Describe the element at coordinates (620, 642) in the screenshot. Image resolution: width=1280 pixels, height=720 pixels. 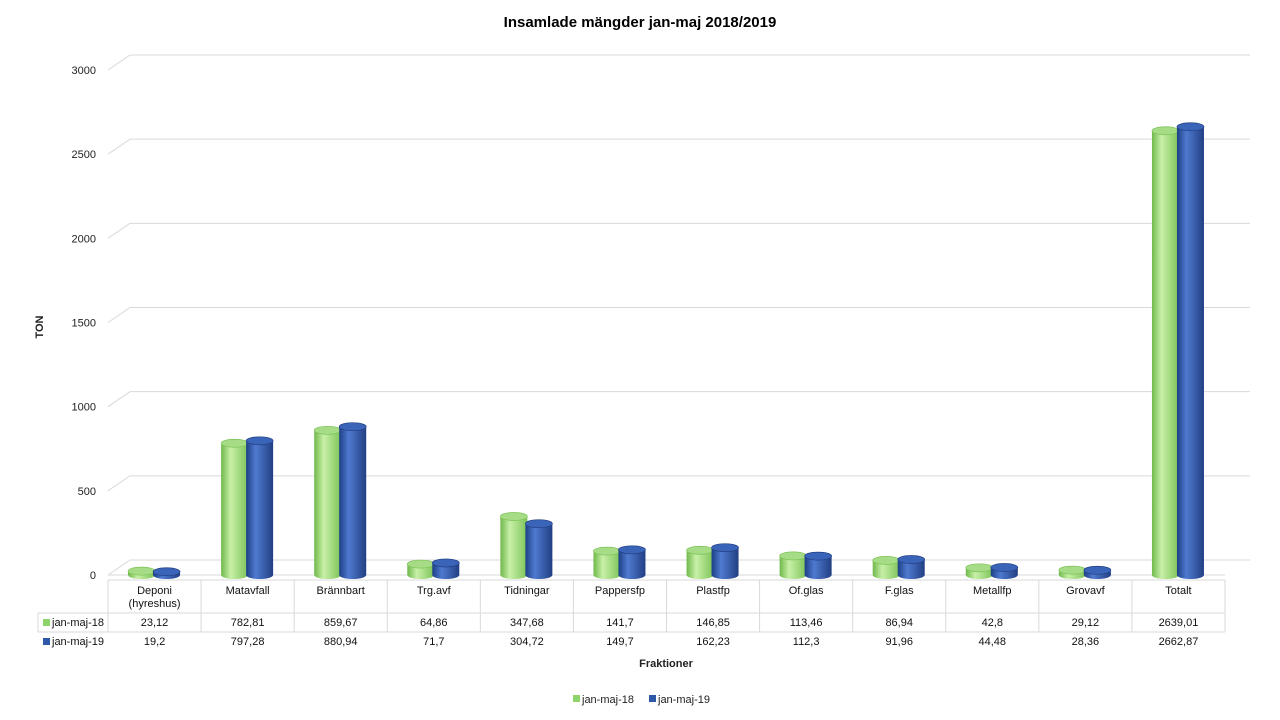
I see `table-value: 149,7` at that location.